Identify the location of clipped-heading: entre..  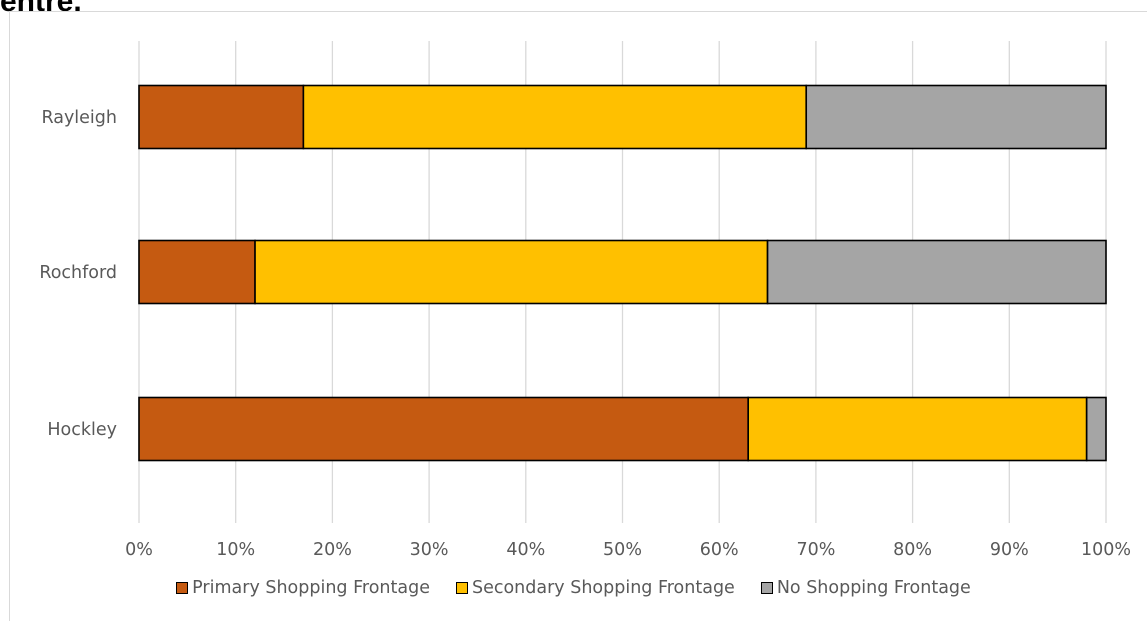
(41, 9).